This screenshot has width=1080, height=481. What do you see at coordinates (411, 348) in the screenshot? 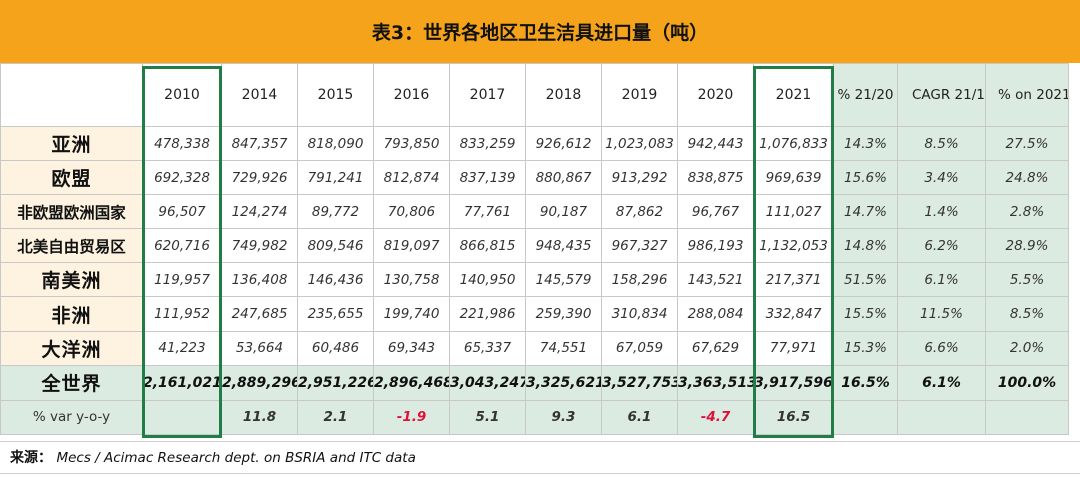
I see `value-cell: 69,343` at bounding box center [411, 348].